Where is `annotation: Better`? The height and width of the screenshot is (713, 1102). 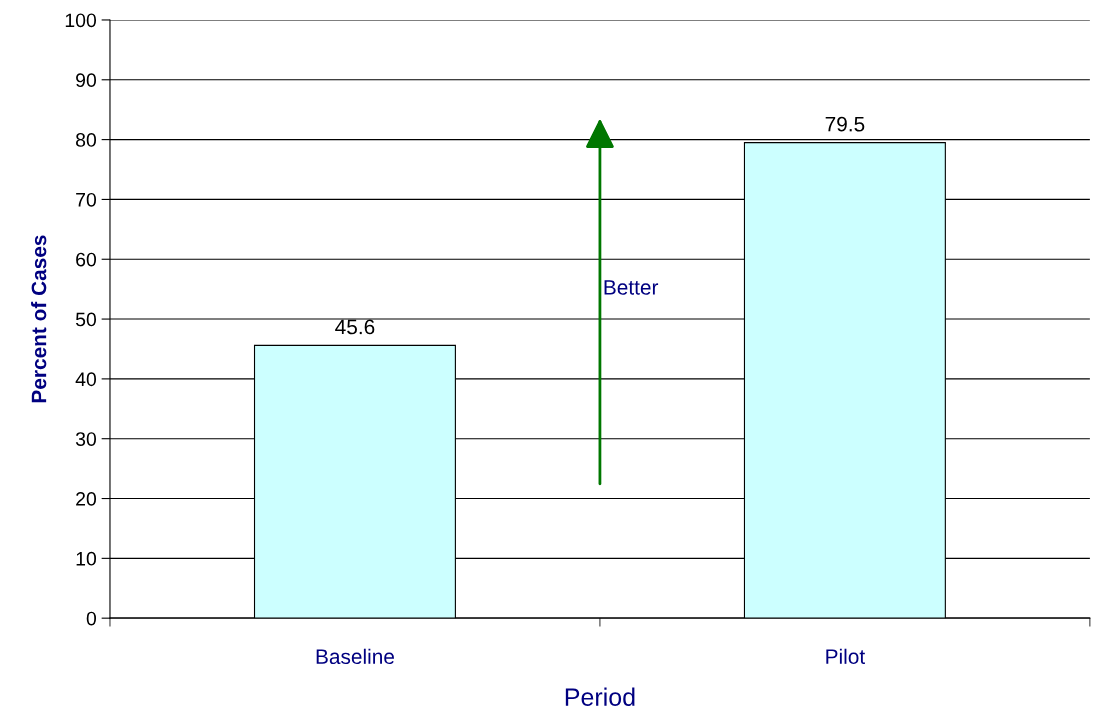
annotation: Better is located at coordinates (631, 287).